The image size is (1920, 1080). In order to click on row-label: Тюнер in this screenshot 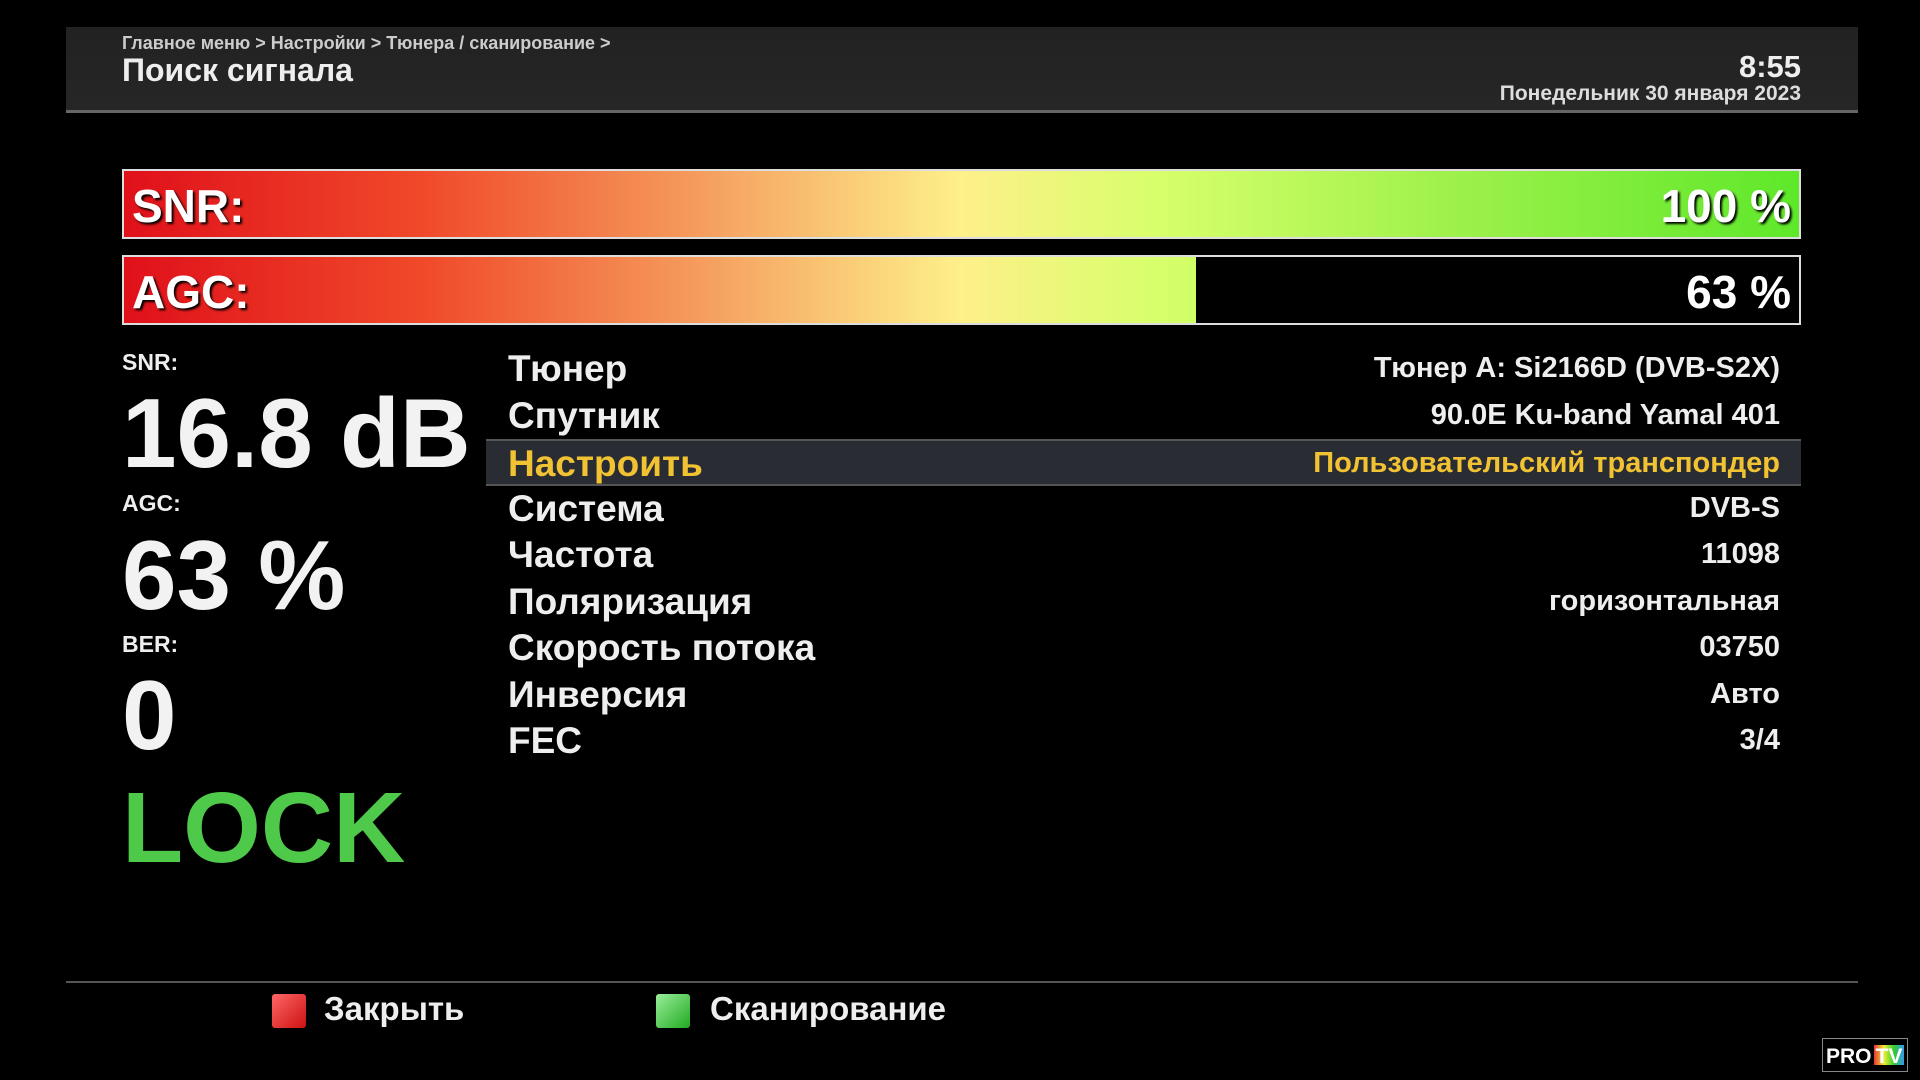, I will do `click(568, 368)`.